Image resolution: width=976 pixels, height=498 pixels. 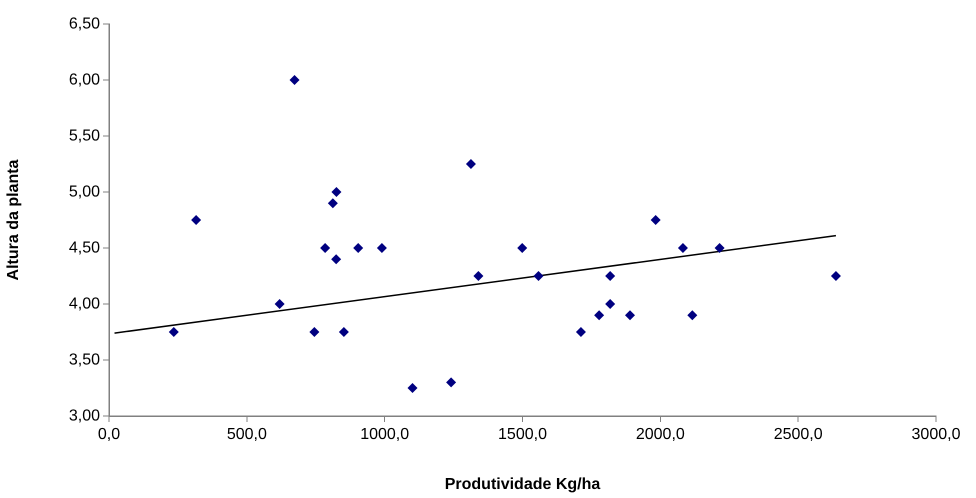 What do you see at coordinates (109, 435) in the screenshot?
I see `x-tick-label: 0,0` at bounding box center [109, 435].